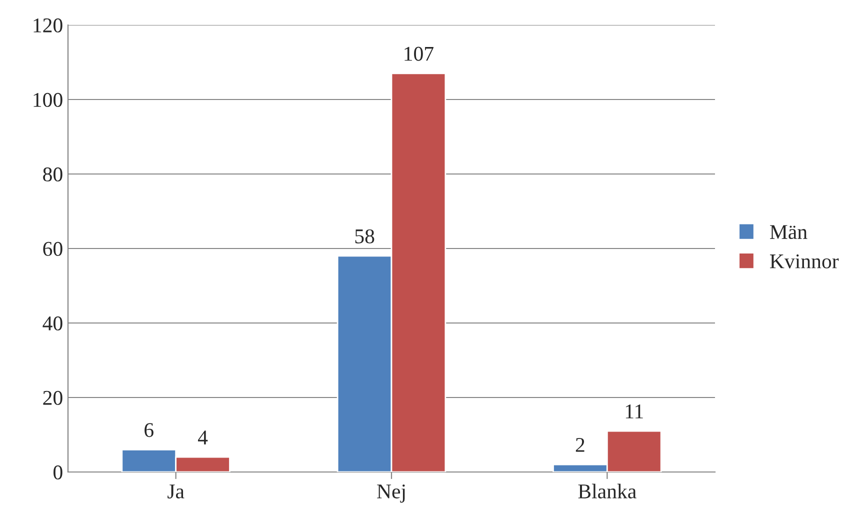 Image resolution: width=855 pixels, height=514 pixels. I want to click on x-tick-label: Ja, so click(176, 491).